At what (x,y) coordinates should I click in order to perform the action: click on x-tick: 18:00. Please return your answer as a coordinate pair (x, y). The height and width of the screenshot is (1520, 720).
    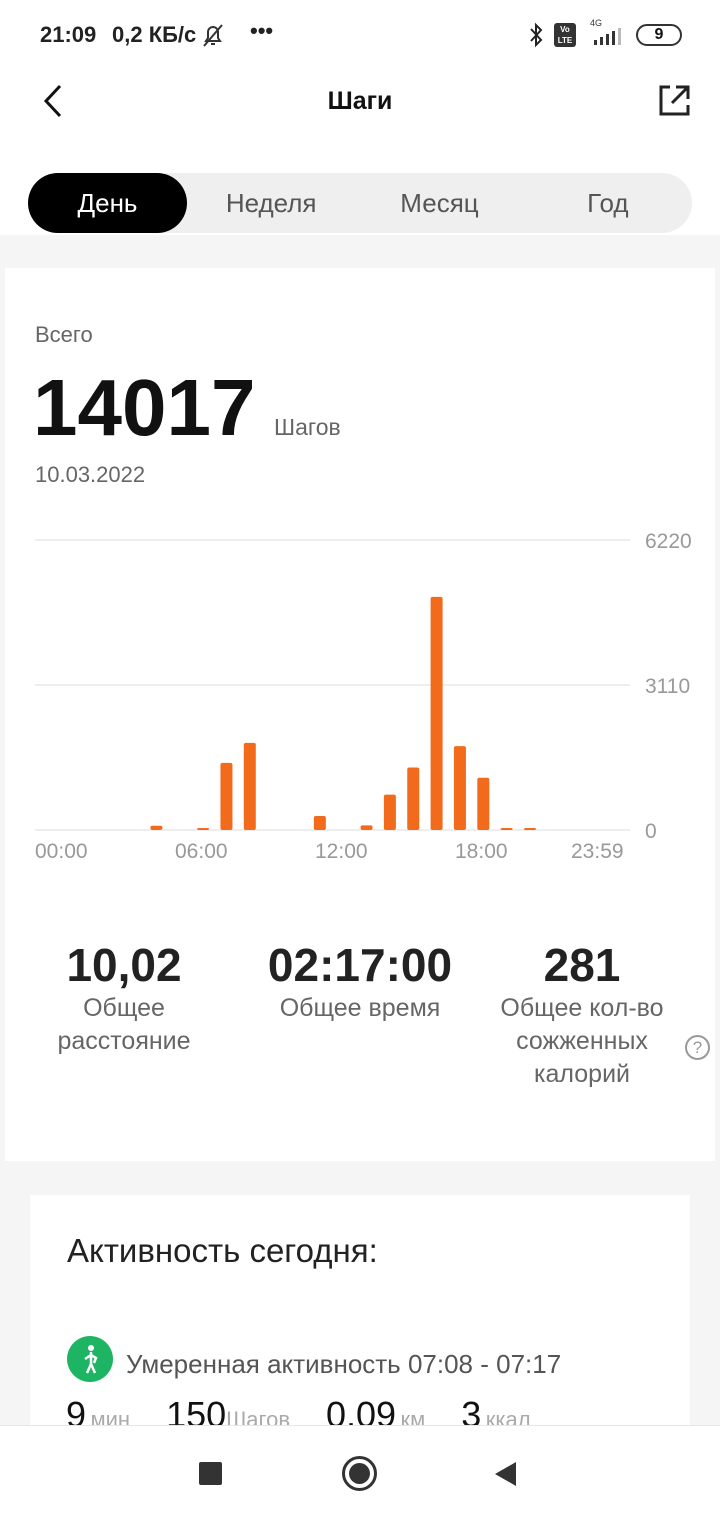
    Looking at the image, I should click on (481, 851).